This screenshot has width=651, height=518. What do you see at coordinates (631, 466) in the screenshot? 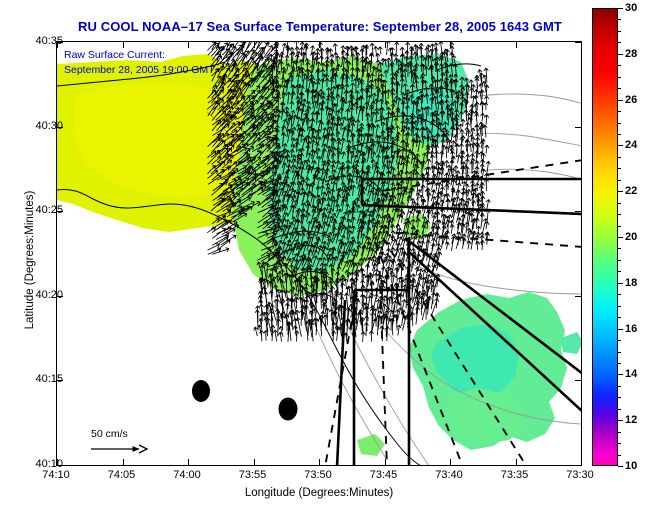
I see `colorbar-tick-label: 10` at bounding box center [631, 466].